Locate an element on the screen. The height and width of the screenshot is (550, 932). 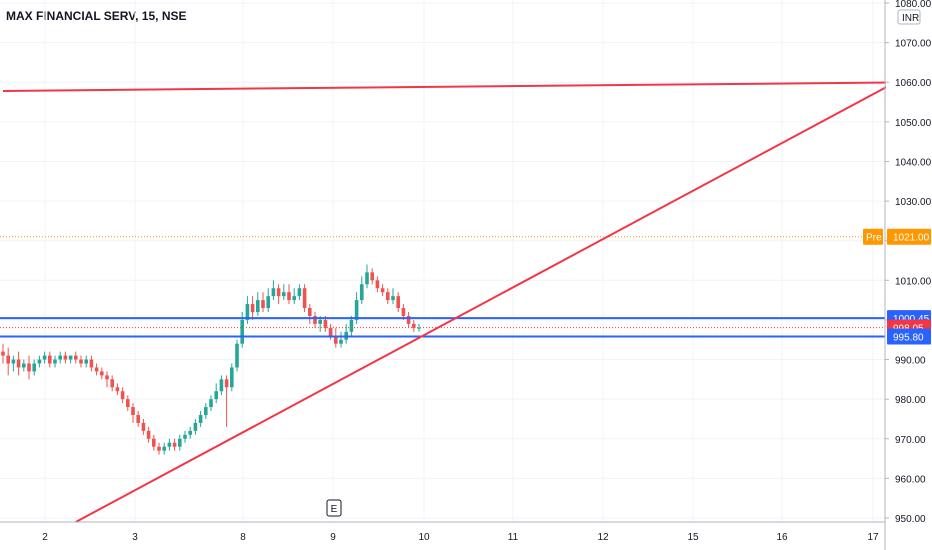
level-upper-label: 1000.45 is located at coordinates (911, 319).